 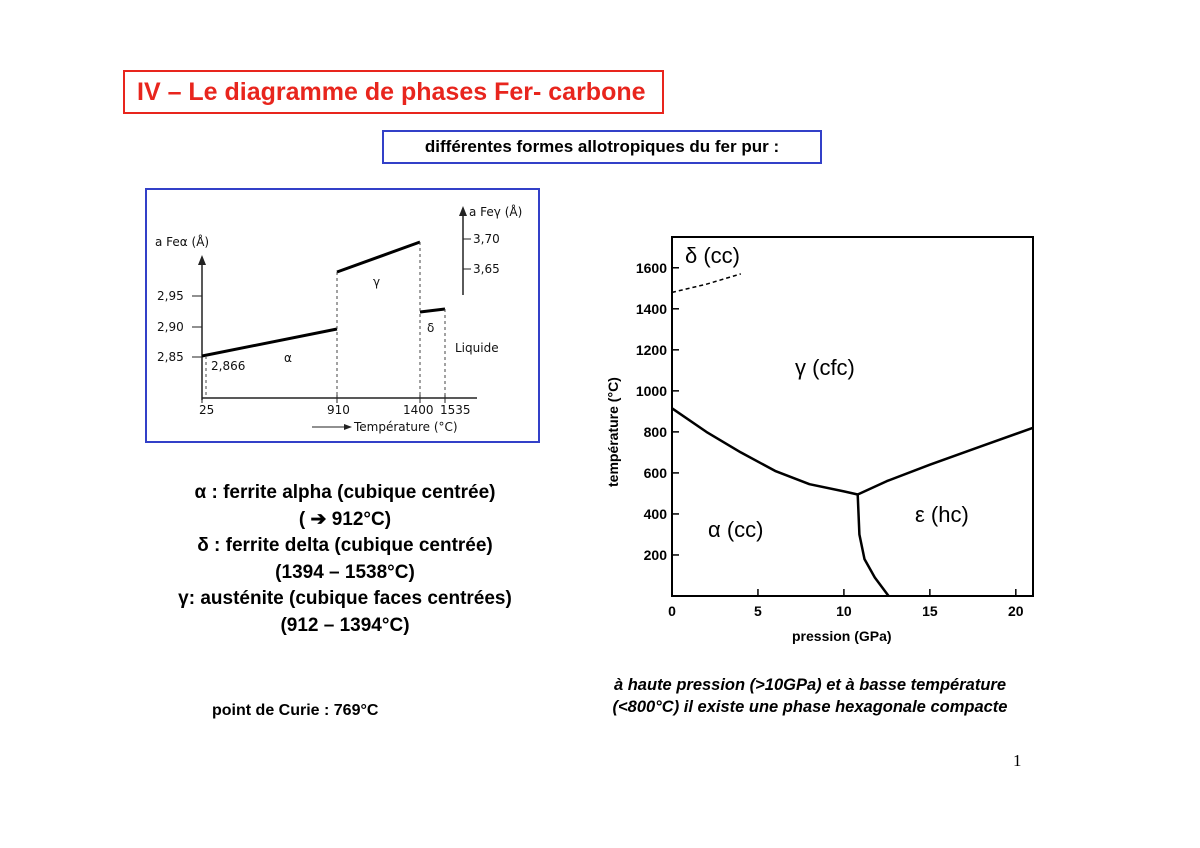 I want to click on y-tick-label-600: 600, so click(x=656, y=473).